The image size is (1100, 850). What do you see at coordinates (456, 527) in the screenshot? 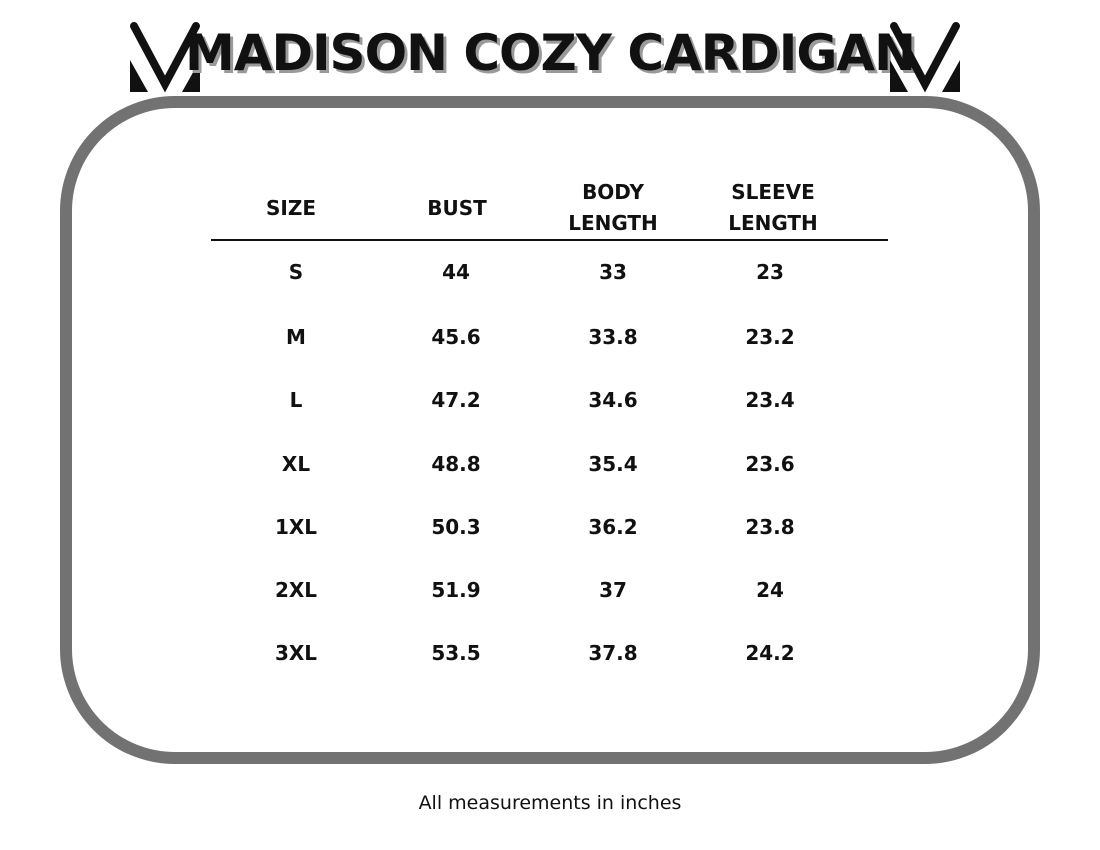
I see `cell-bust: 50.3` at bounding box center [456, 527].